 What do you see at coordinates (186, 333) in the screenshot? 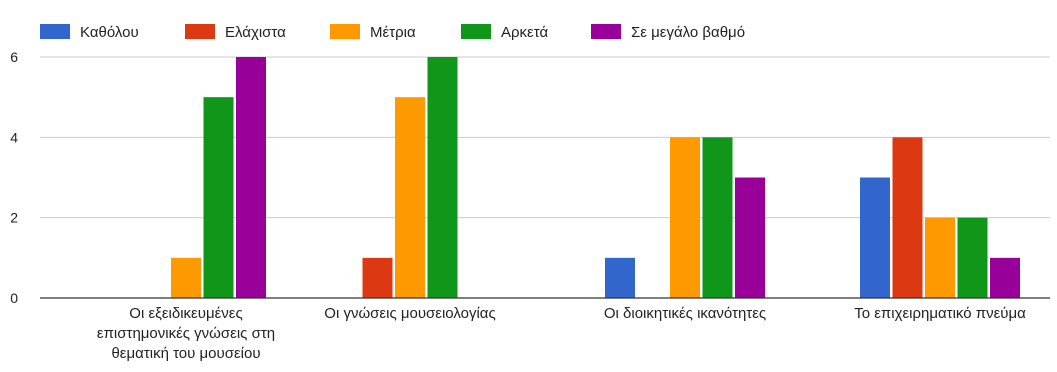
I see `x-tick-label: επιστημονικές γνώσεις στη` at bounding box center [186, 333].